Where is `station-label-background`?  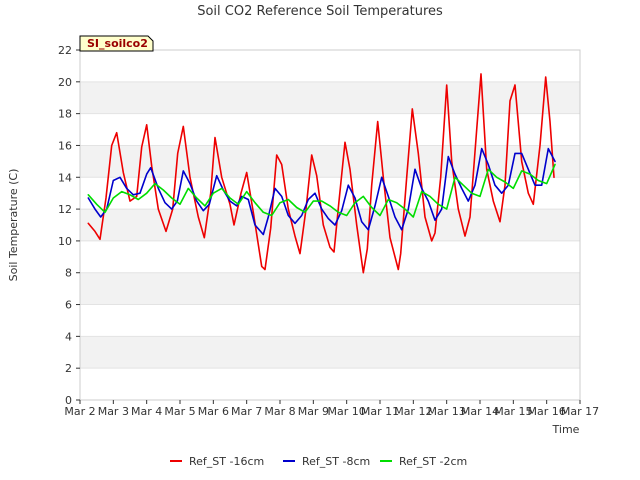 station-label-background is located at coordinates (116, 43).